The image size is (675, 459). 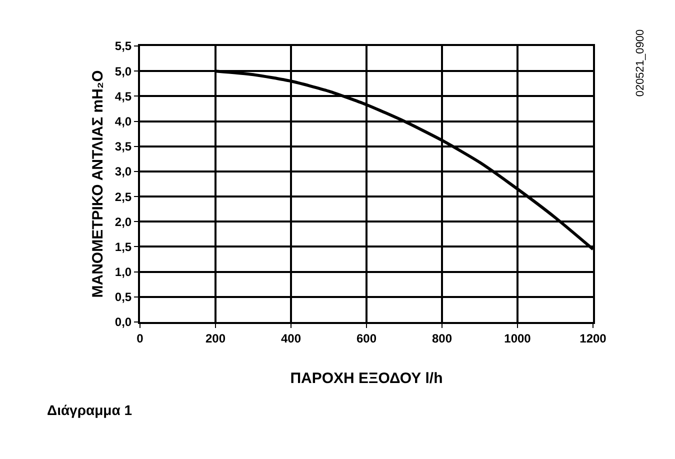 What do you see at coordinates (291, 338) in the screenshot?
I see `x-tick-label: 400` at bounding box center [291, 338].